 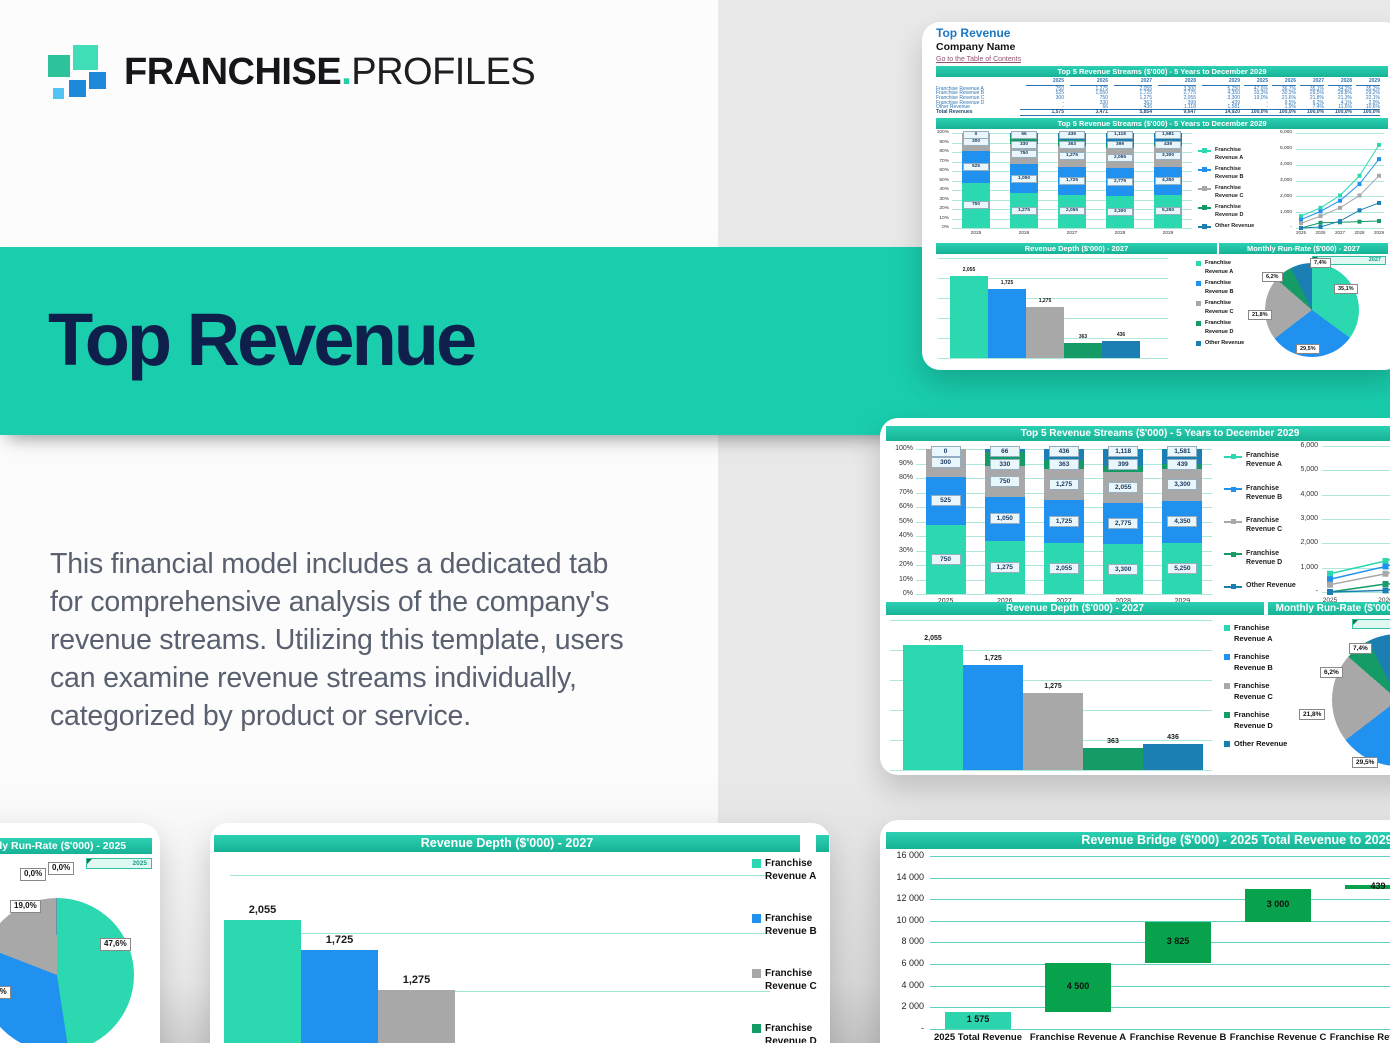 What do you see at coordinates (1359, 1037) in the screenshot?
I see `axis-label: Franchise Revenue D` at bounding box center [1359, 1037].